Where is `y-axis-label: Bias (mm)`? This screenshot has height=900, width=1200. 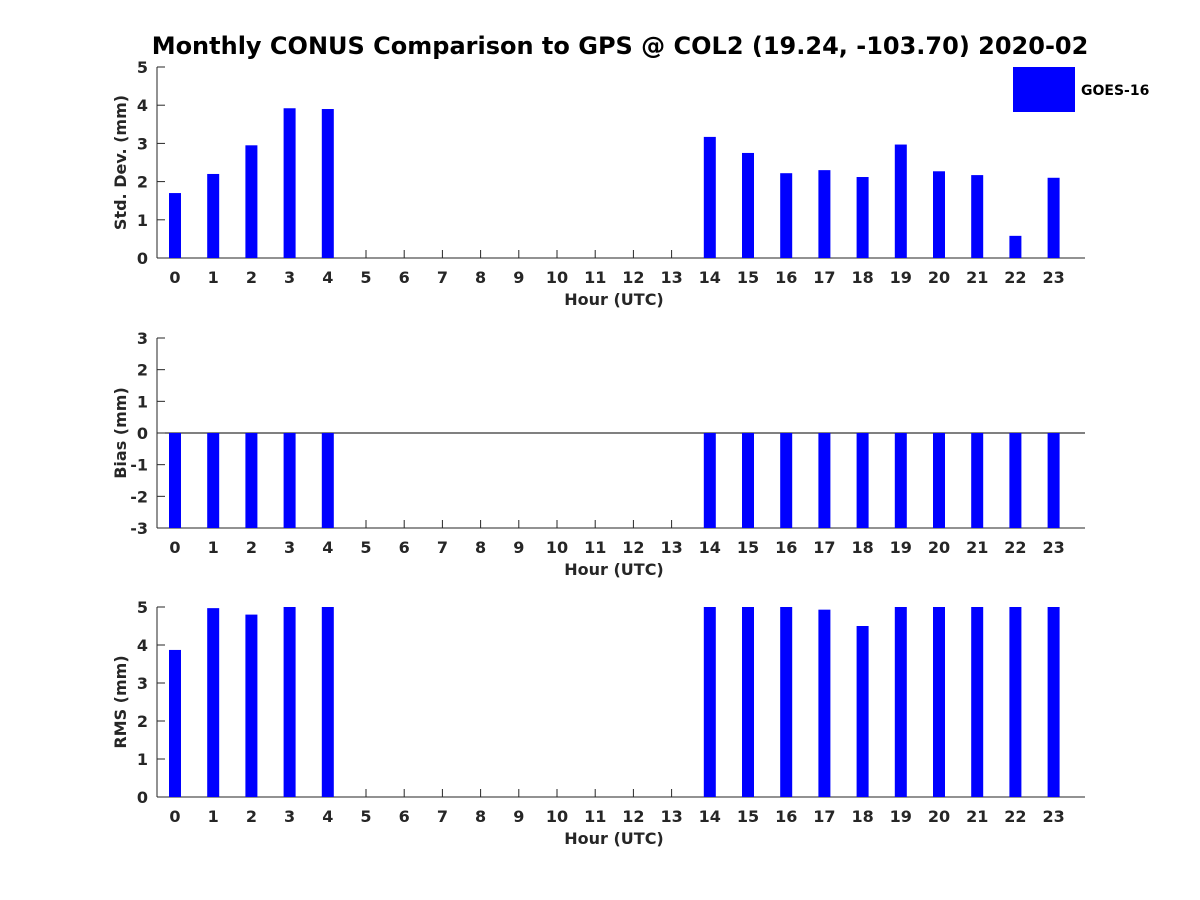 y-axis-label: Bias (mm) is located at coordinates (120, 433).